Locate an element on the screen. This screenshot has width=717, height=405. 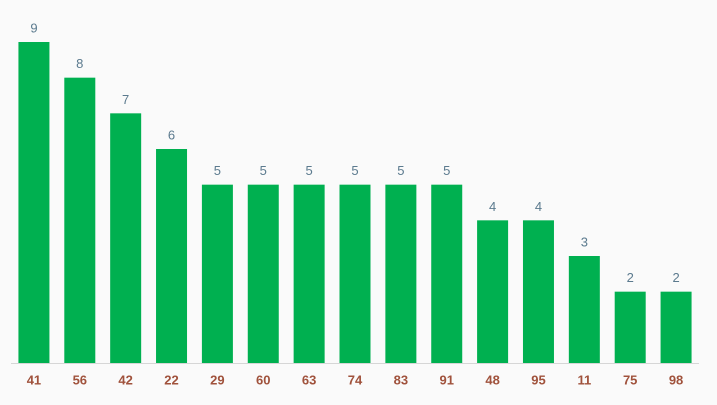
x-tick-label: 48 is located at coordinates (492, 379).